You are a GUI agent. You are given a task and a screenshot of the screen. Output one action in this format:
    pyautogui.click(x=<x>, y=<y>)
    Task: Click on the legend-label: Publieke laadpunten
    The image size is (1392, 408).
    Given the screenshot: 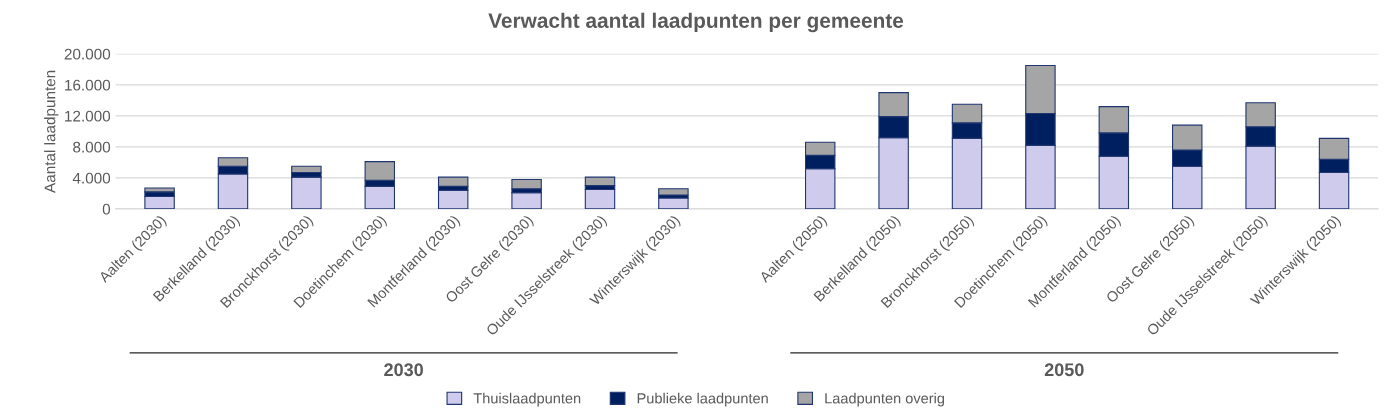 What is the action you would take?
    pyautogui.click(x=702, y=399)
    